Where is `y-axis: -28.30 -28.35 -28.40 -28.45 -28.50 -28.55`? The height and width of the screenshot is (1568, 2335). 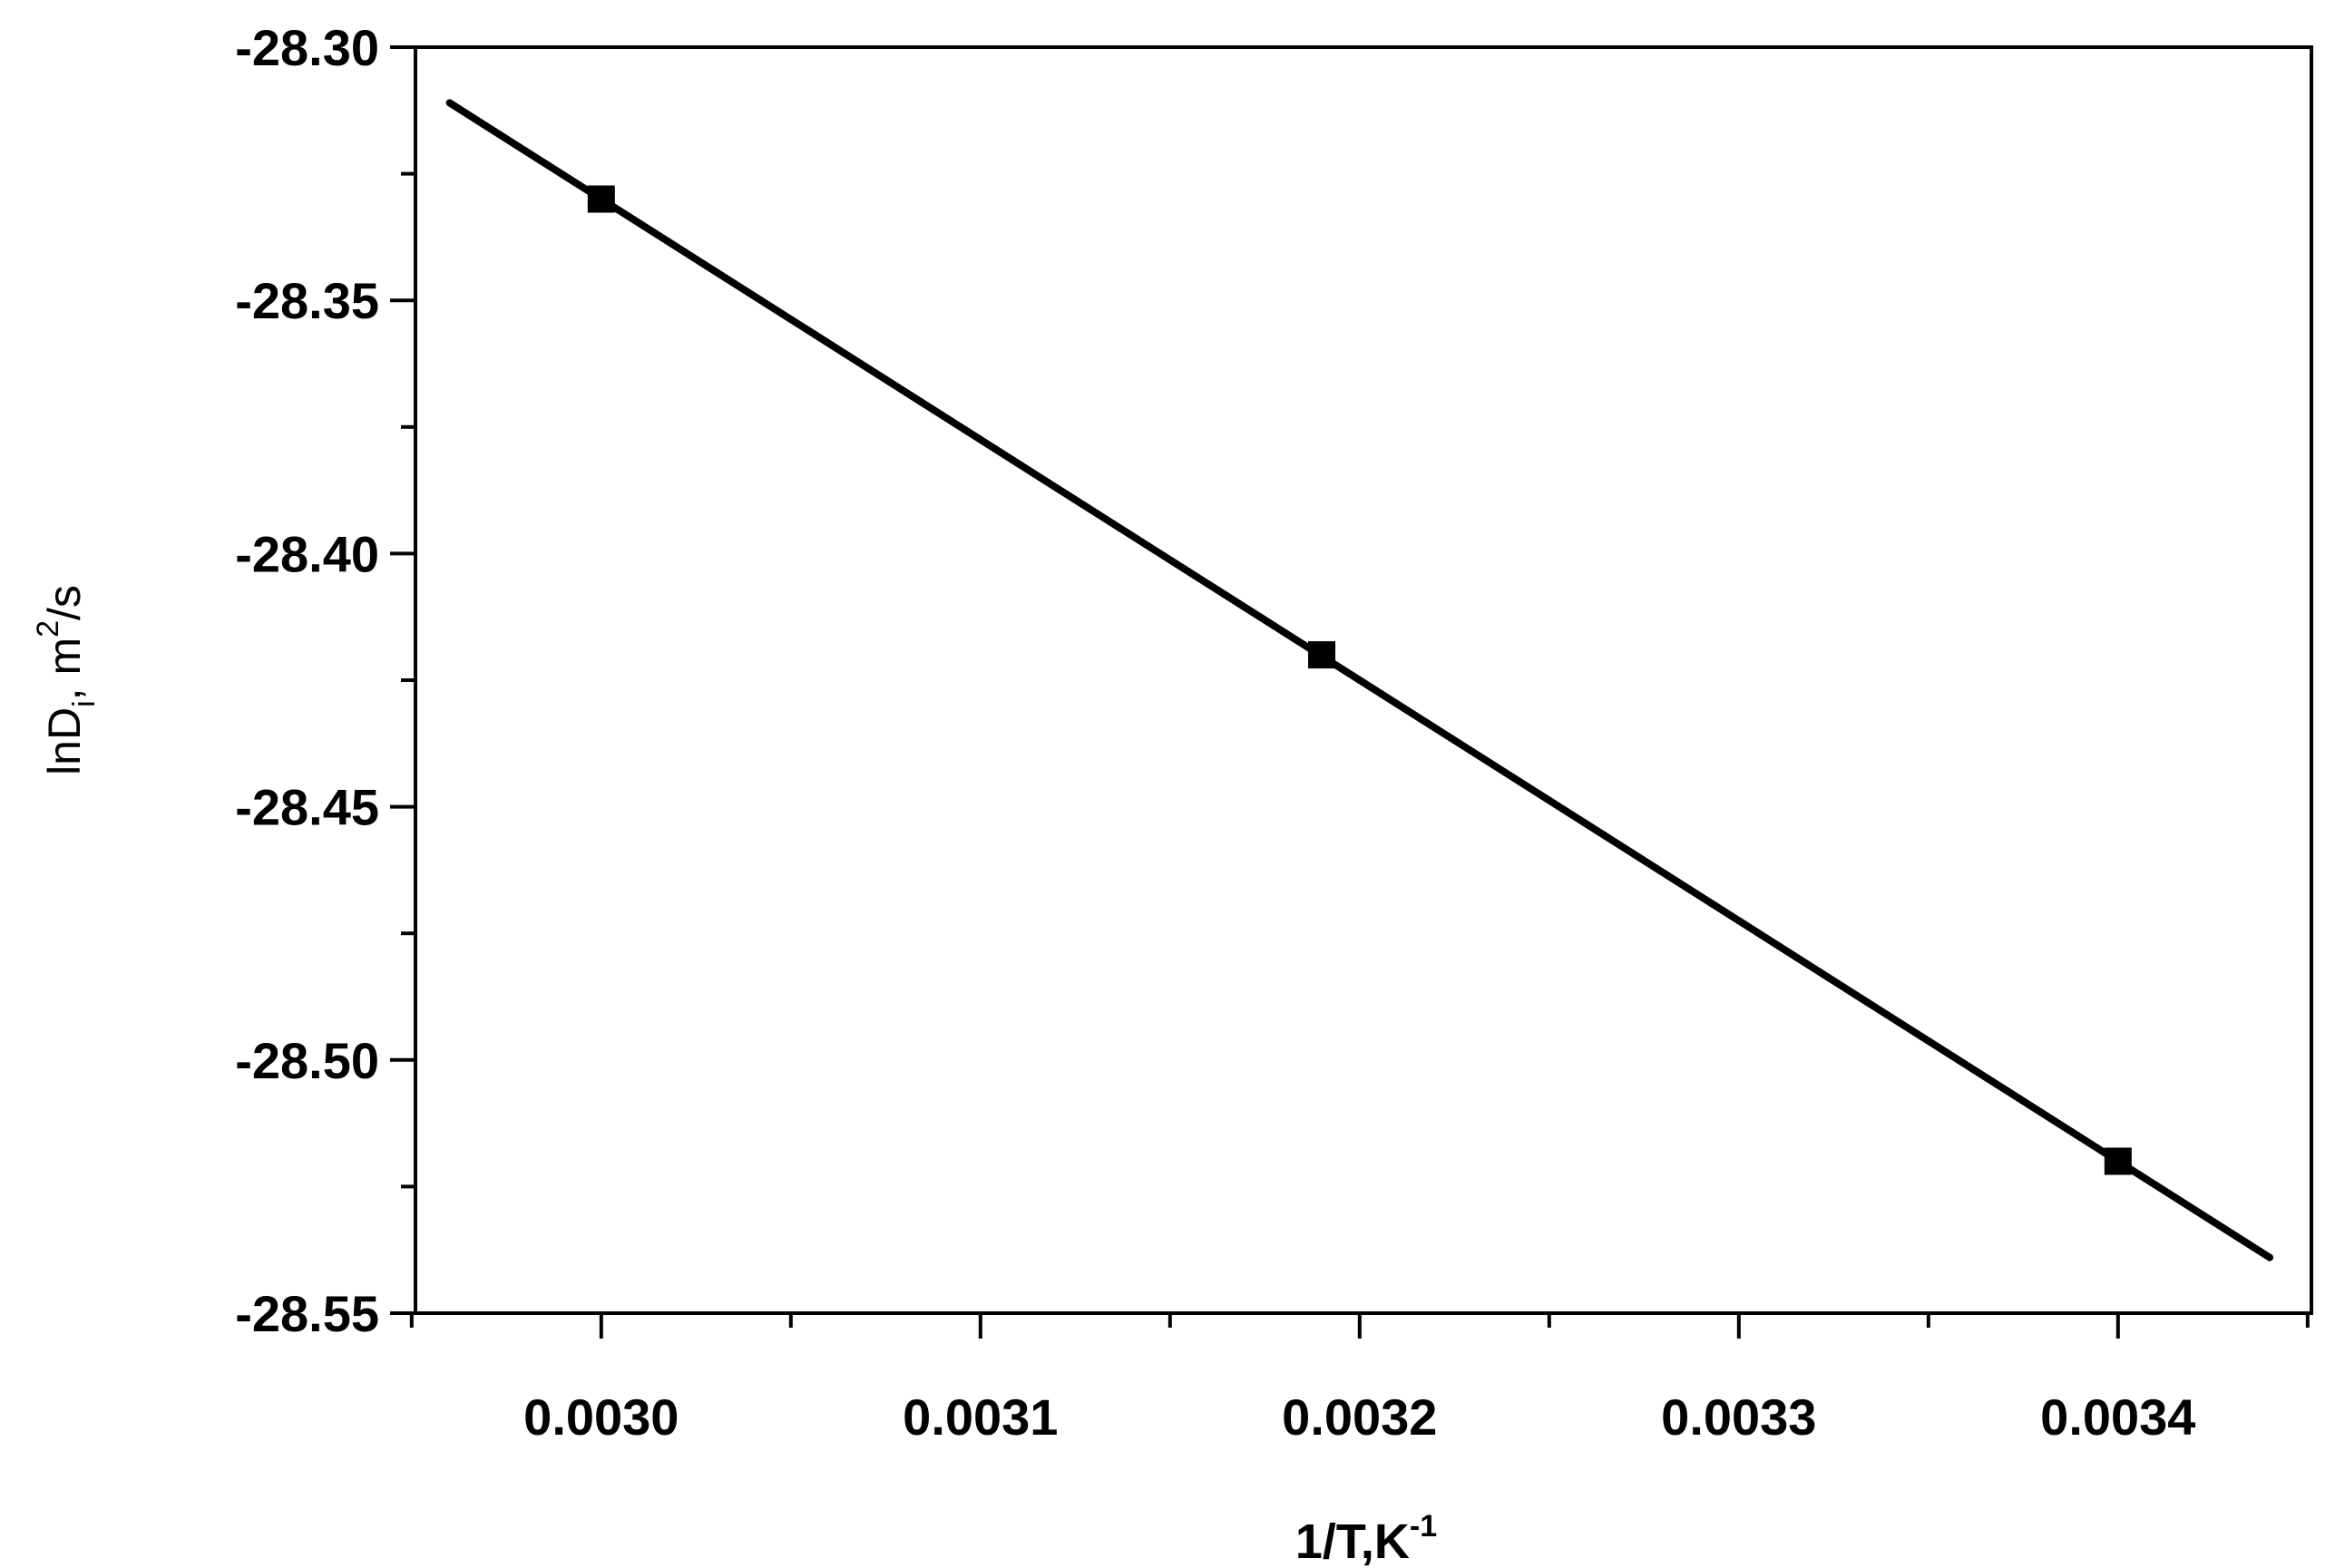 y-axis: -28.30 -28.35 -28.40 -28.45 -28.50 -28.55 is located at coordinates (325, 680).